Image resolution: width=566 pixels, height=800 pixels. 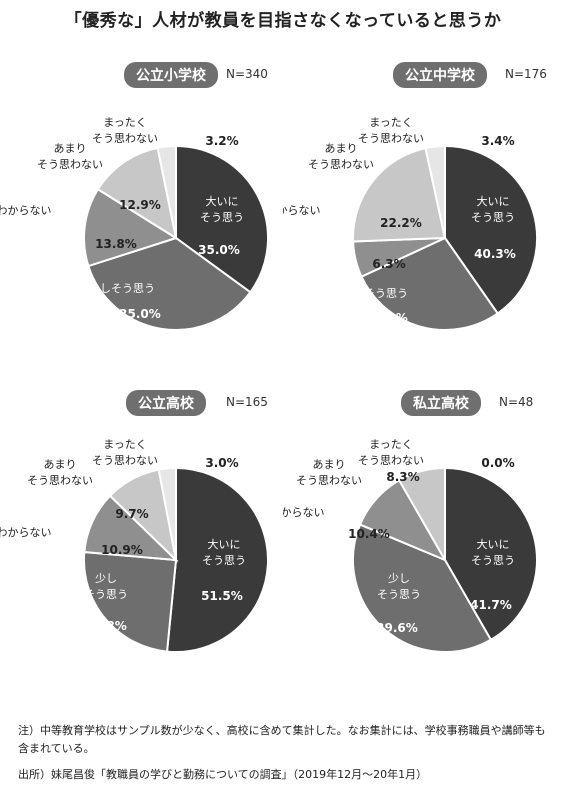 I want to click on slice-percentage: 51.5%, so click(x=222, y=596).